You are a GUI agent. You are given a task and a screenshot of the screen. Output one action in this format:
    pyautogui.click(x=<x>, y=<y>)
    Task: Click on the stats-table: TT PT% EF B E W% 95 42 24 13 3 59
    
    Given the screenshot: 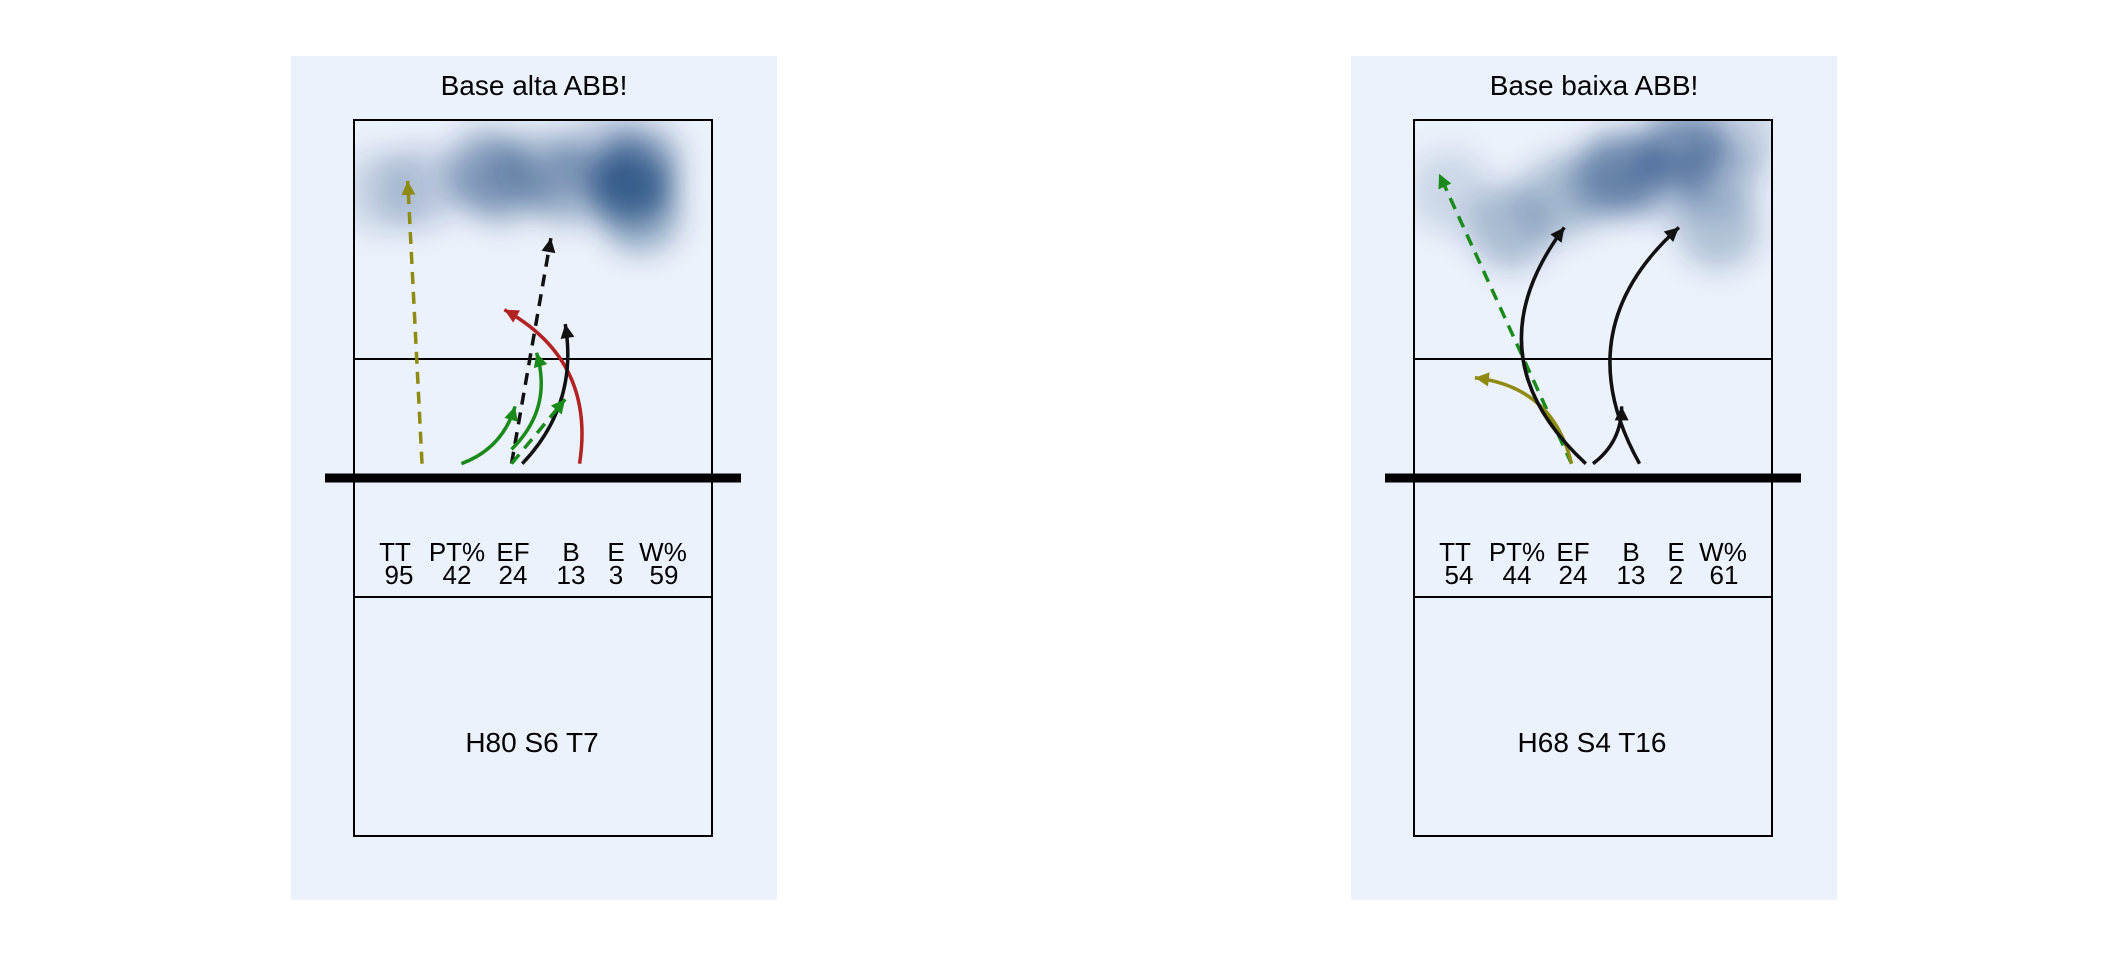 What is the action you would take?
    pyautogui.click(x=533, y=563)
    